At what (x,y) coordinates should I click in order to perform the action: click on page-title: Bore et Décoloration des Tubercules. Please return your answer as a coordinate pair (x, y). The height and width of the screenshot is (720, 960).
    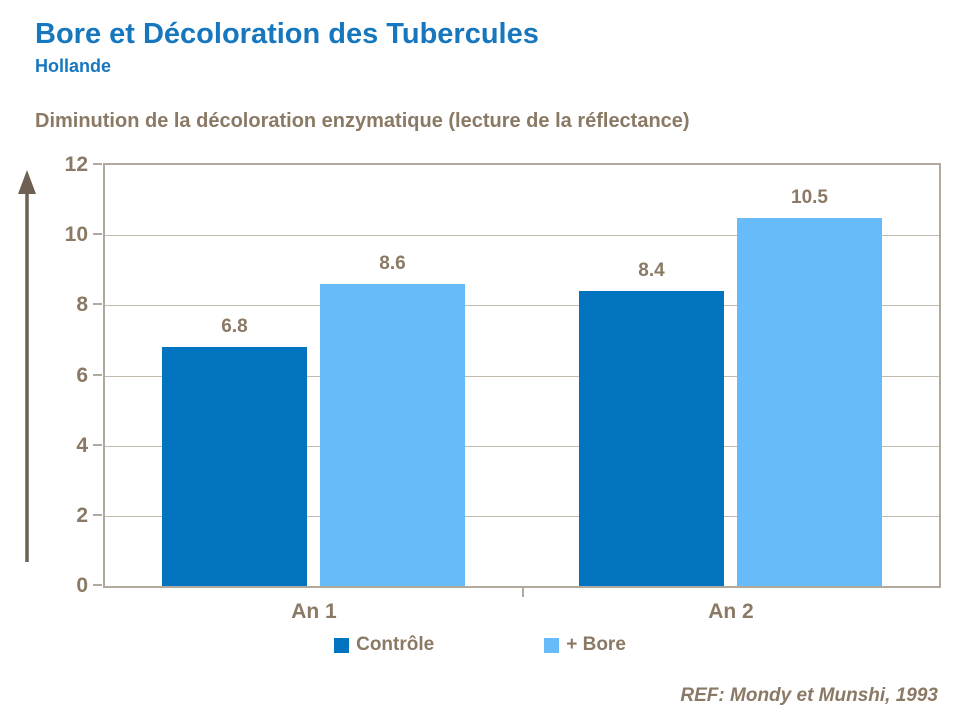
    Looking at the image, I should click on (287, 34).